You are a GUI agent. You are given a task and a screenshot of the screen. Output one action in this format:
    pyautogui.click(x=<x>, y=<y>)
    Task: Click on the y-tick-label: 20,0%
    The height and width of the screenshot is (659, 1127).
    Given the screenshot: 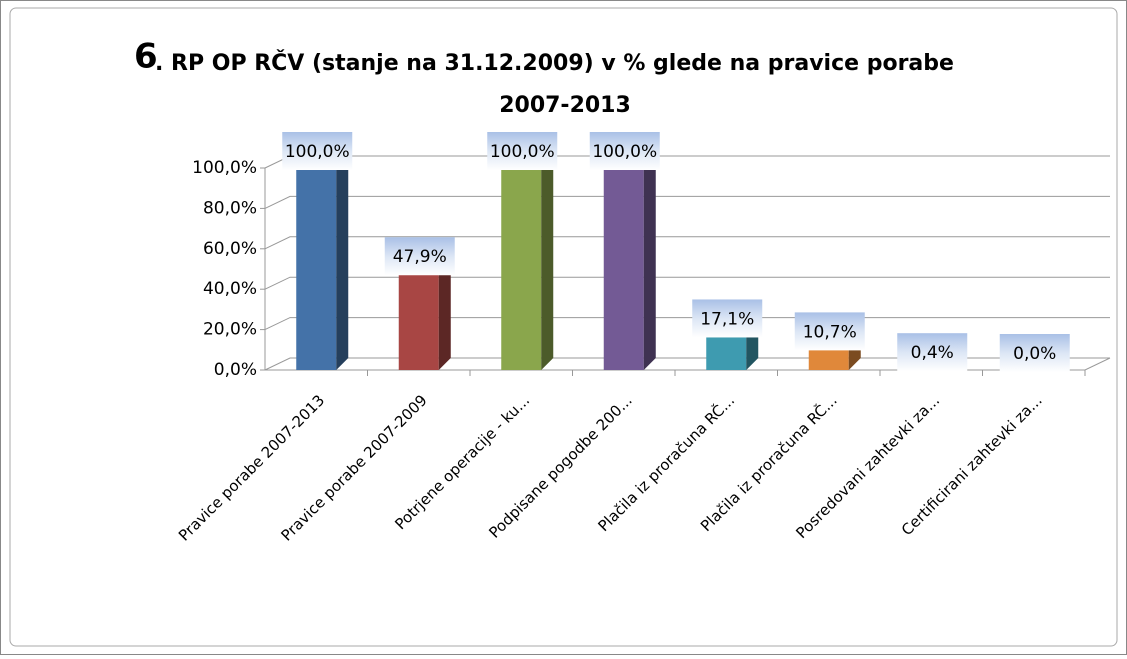 What is the action you would take?
    pyautogui.click(x=230, y=330)
    